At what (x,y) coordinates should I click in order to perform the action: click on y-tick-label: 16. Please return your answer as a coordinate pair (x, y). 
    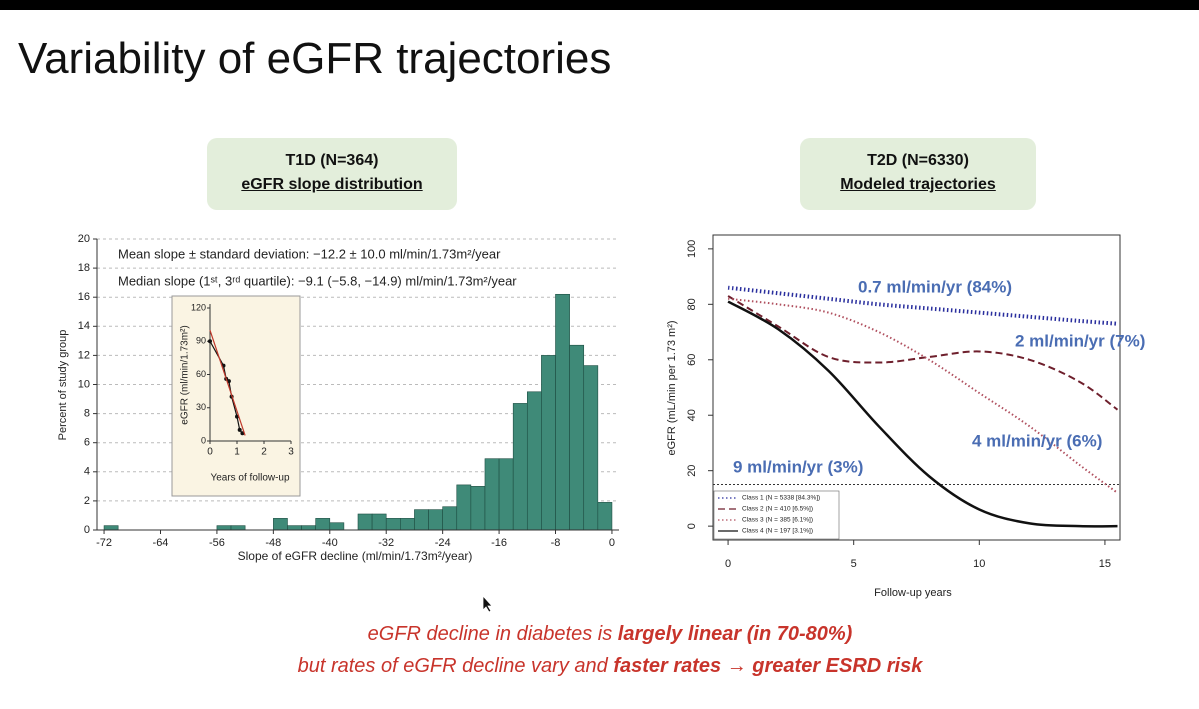
    Looking at the image, I should click on (84, 297).